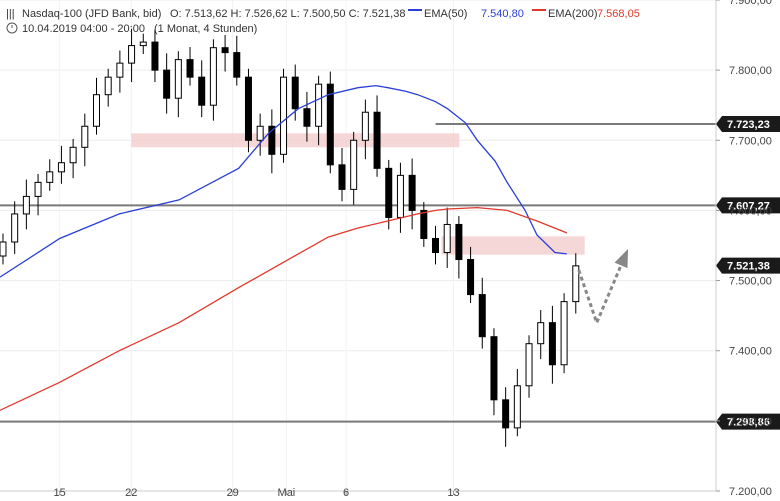 This screenshot has width=780, height=501. I want to click on bars-icon: |||, so click(10, 14).